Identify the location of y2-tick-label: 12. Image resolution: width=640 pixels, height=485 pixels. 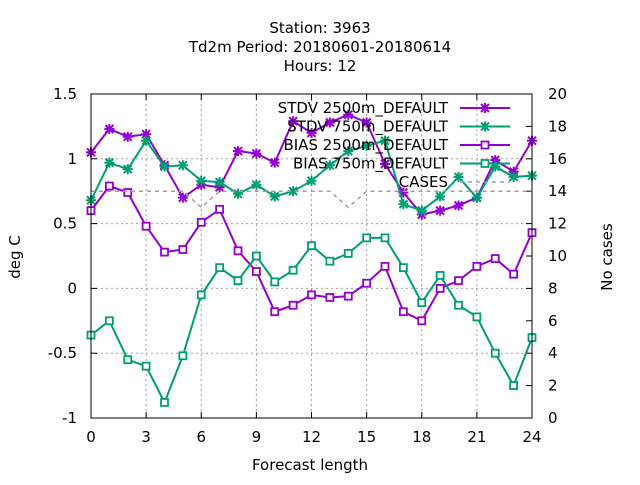
(557, 224).